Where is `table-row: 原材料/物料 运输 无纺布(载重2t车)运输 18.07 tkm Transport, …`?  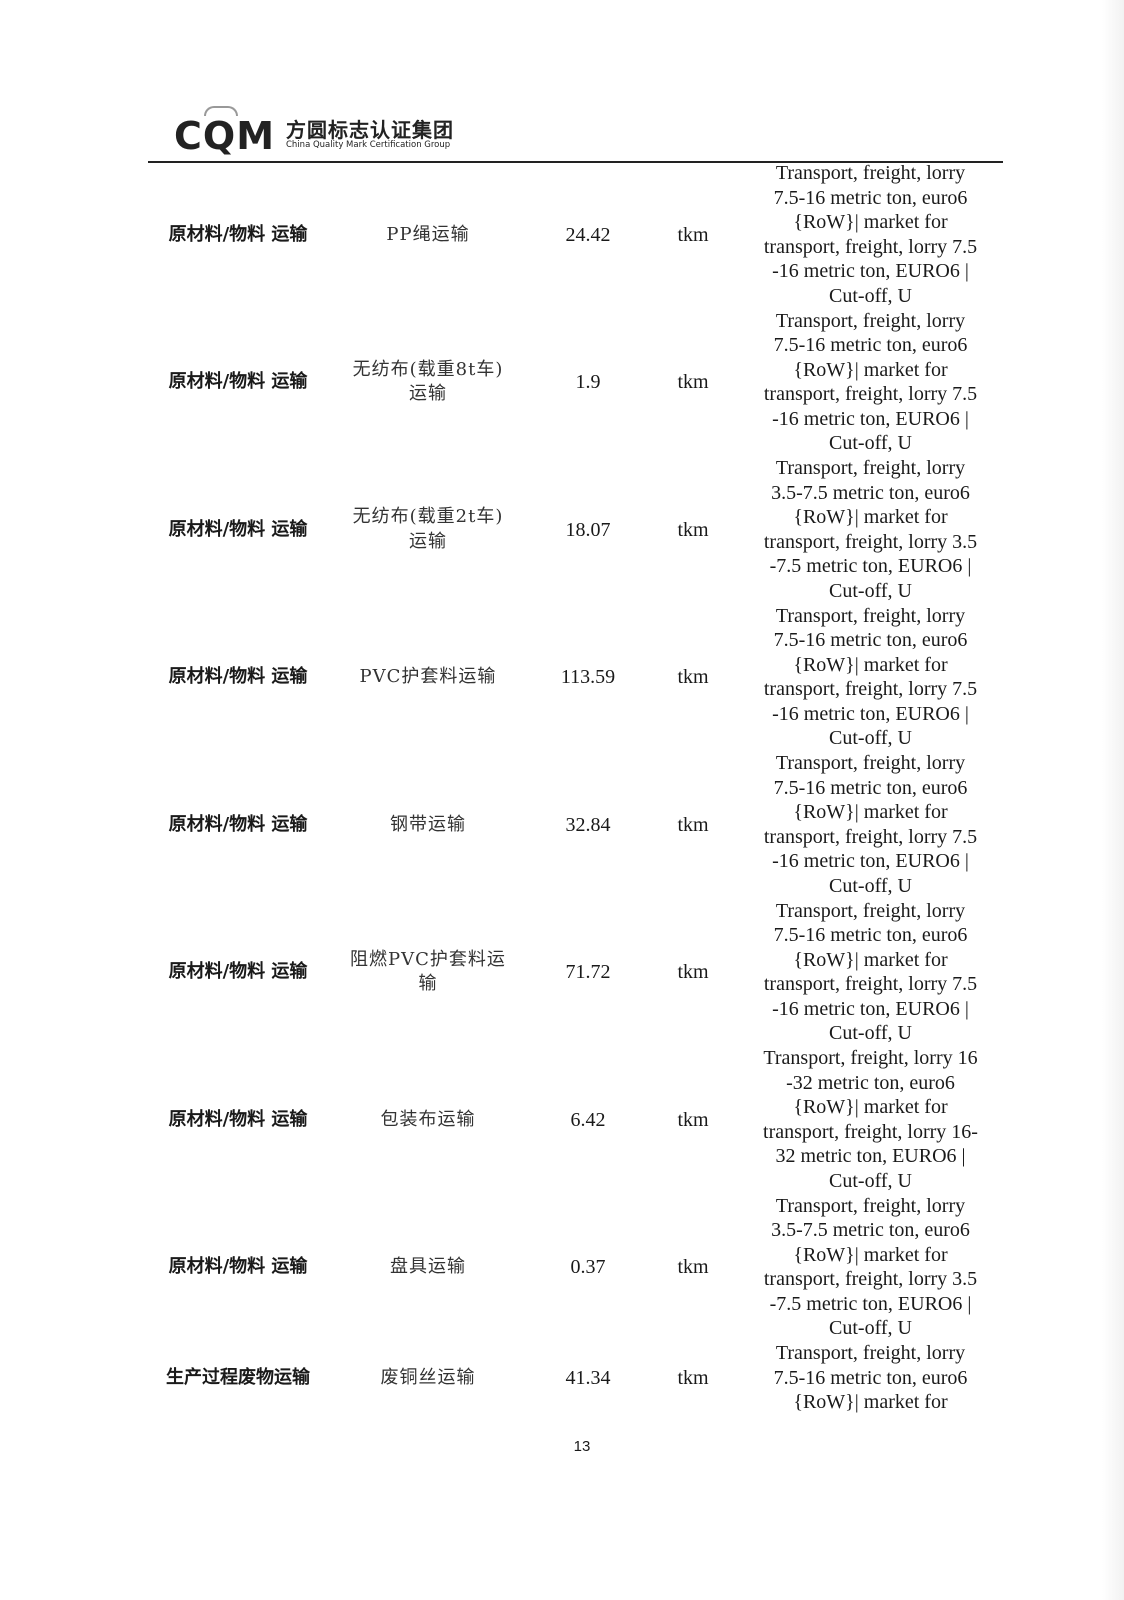 table-row: 原材料/物料 运输 无纺布(载重2t车)运输 18.07 tkm Transport, … is located at coordinates (575, 530).